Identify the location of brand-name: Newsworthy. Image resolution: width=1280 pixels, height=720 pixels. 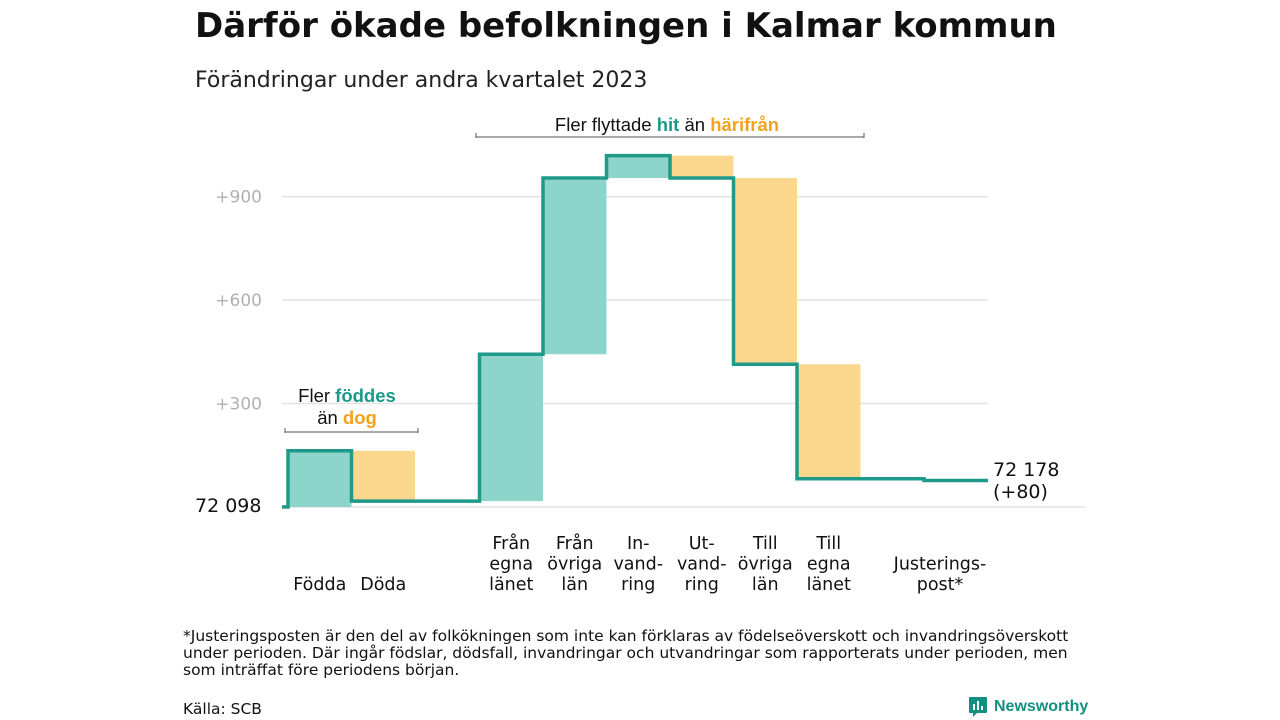
(1041, 706).